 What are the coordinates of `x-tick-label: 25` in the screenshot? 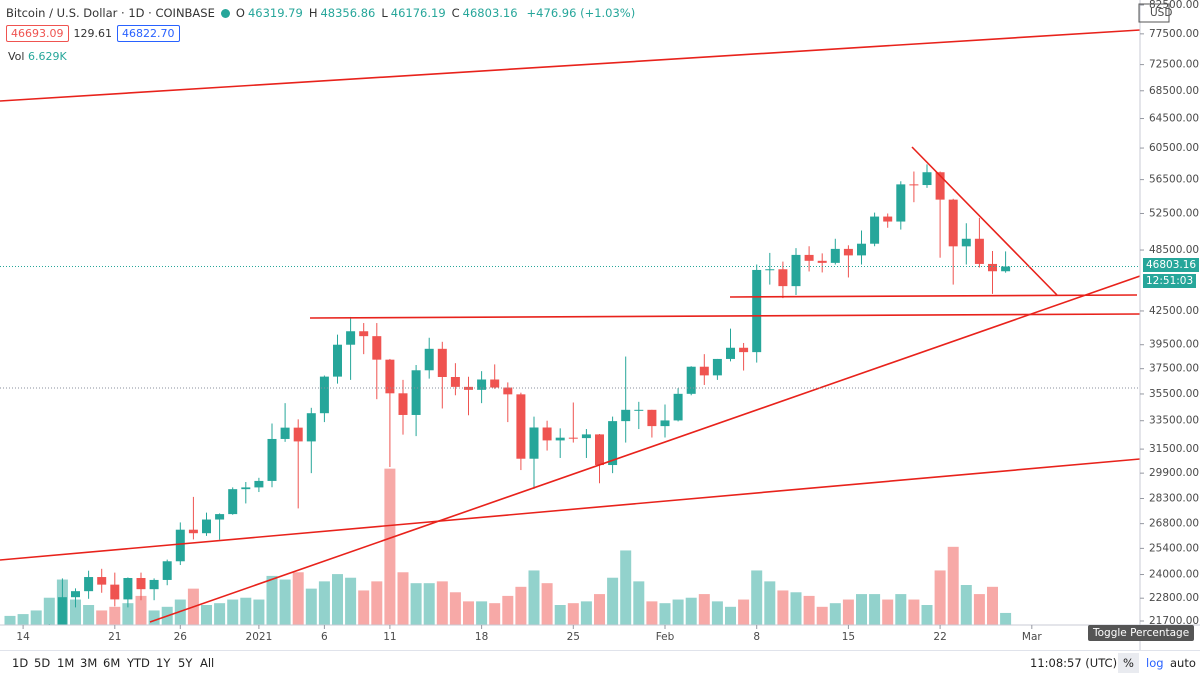 It's located at (573, 637).